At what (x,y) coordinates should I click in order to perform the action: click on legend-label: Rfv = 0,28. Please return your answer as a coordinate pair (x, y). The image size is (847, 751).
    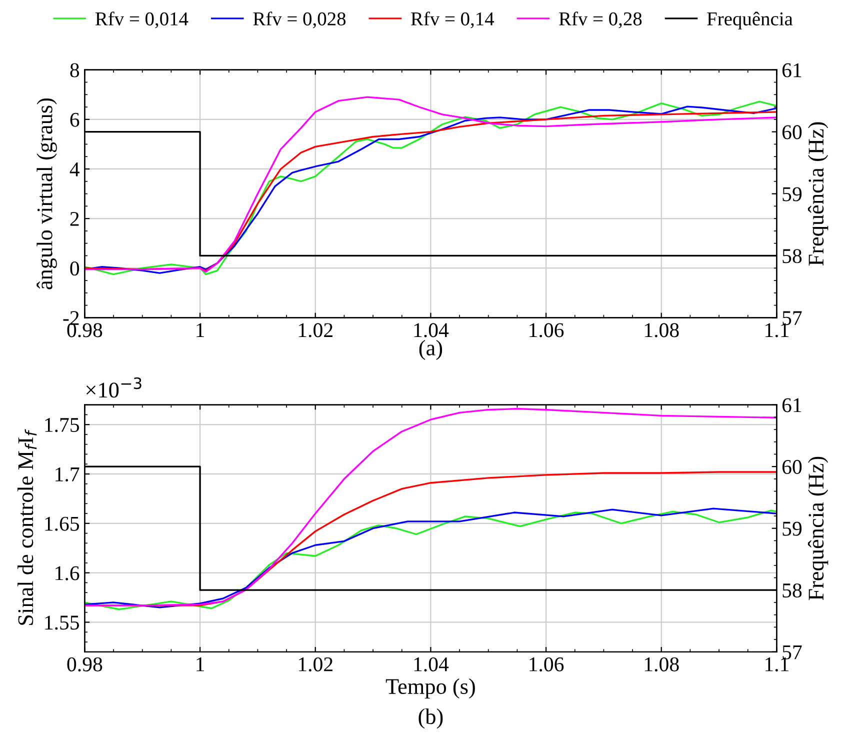
    Looking at the image, I should click on (600, 20).